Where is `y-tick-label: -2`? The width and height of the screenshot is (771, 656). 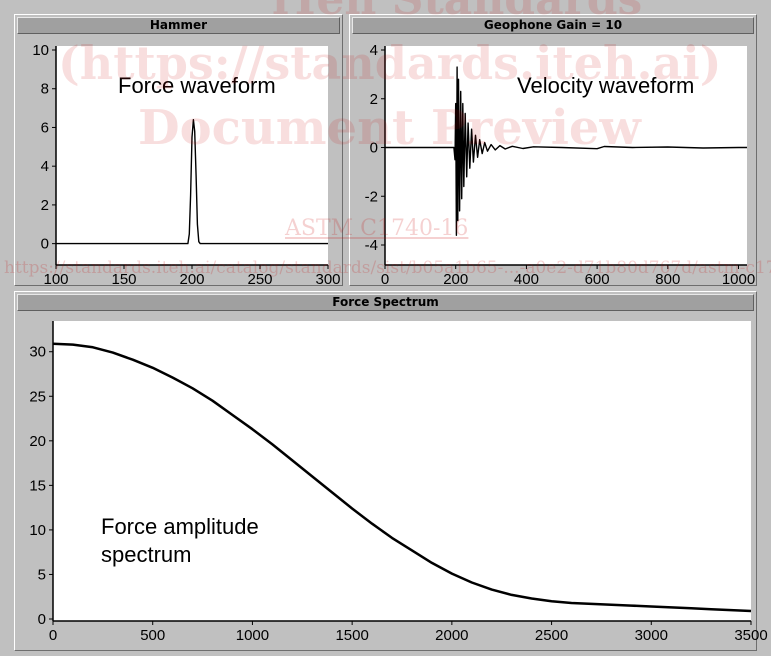 y-tick-label: -2 is located at coordinates (371, 196).